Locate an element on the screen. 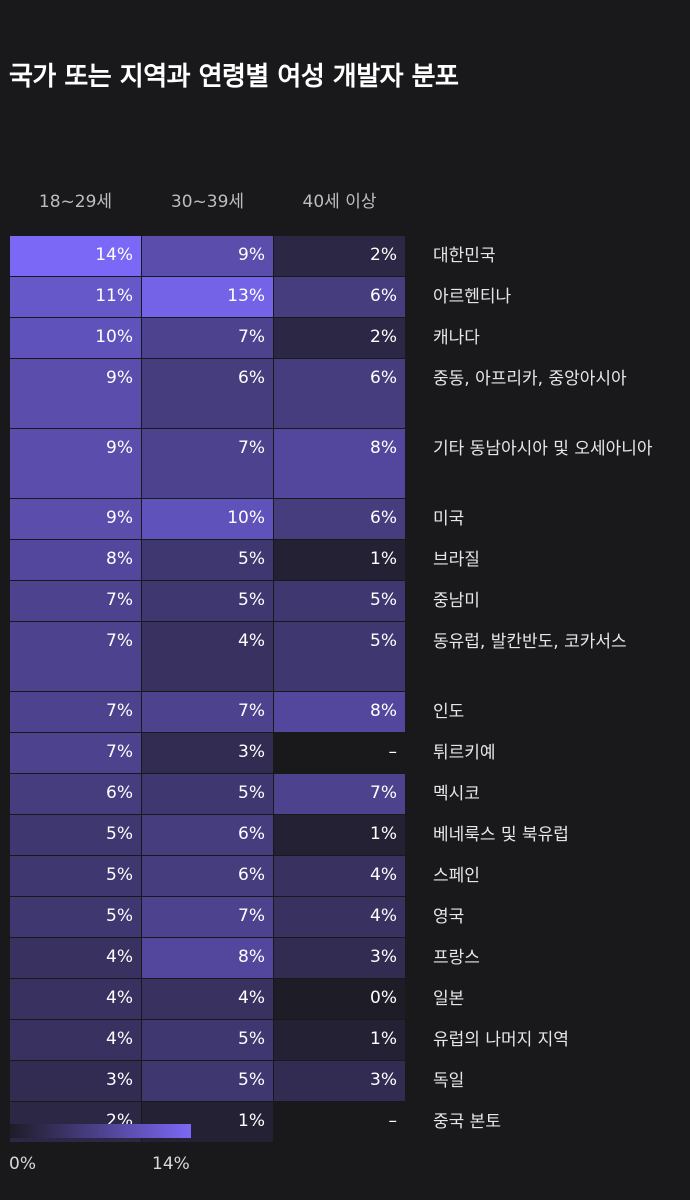  row-label: 아르헨티나 is located at coordinates (472, 297).